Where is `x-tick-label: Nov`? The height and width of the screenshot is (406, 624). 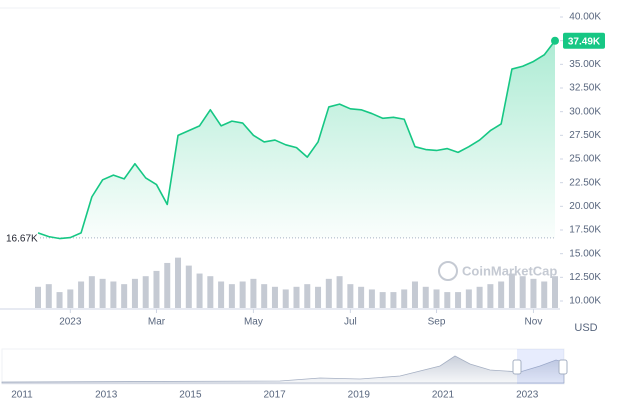
x-tick-label: Nov is located at coordinates (534, 322).